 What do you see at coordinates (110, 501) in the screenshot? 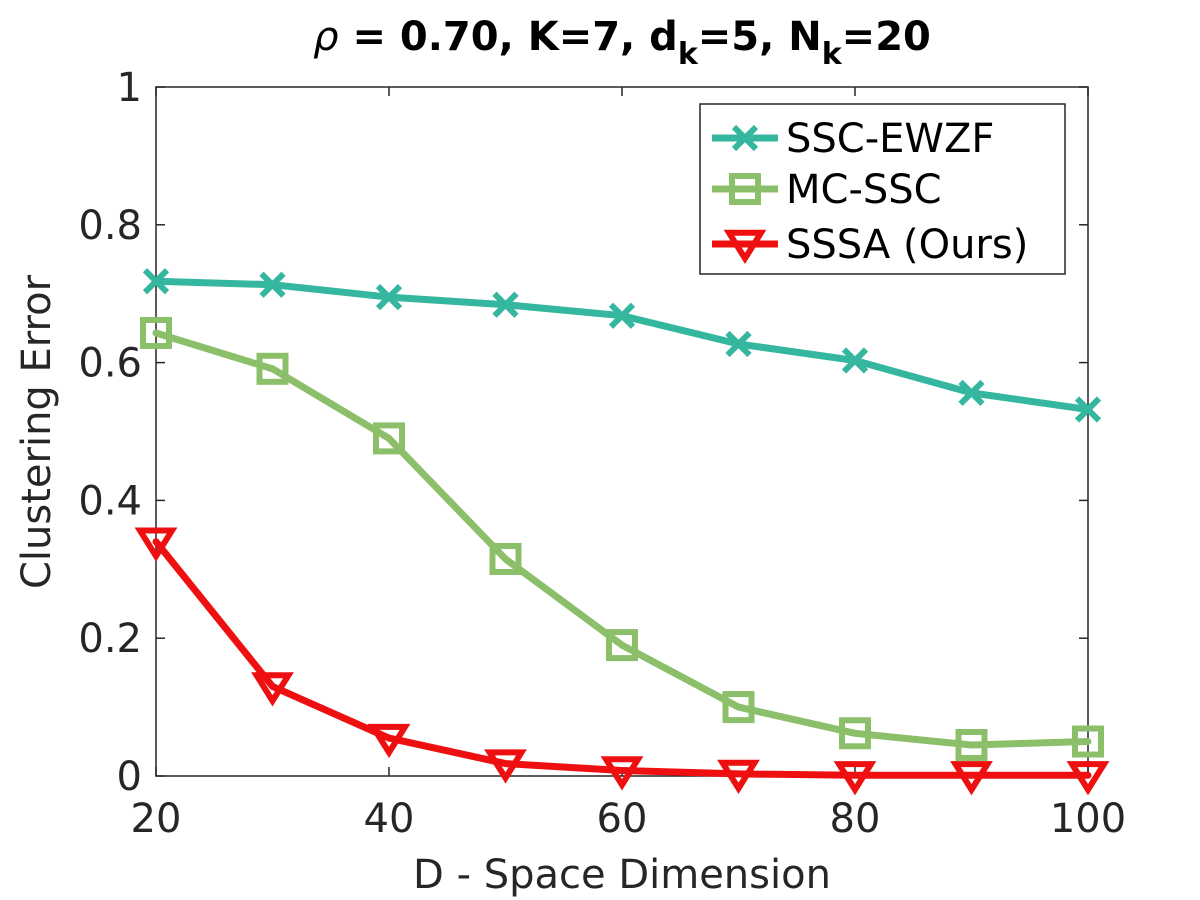
I see `y-tick-label: 0.4` at bounding box center [110, 501].